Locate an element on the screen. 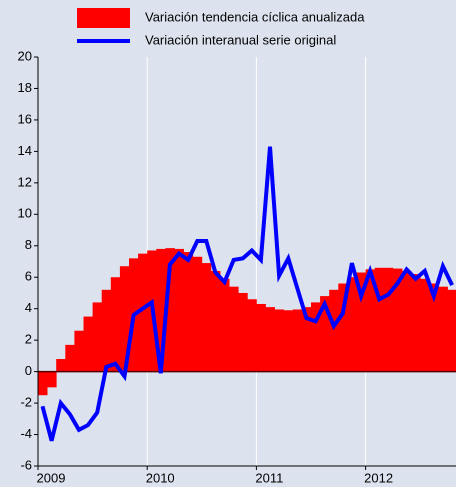 Image resolution: width=456 pixels, height=487 pixels. legend-label: Variación tendencia cíclica anualizada is located at coordinates (255, 16).